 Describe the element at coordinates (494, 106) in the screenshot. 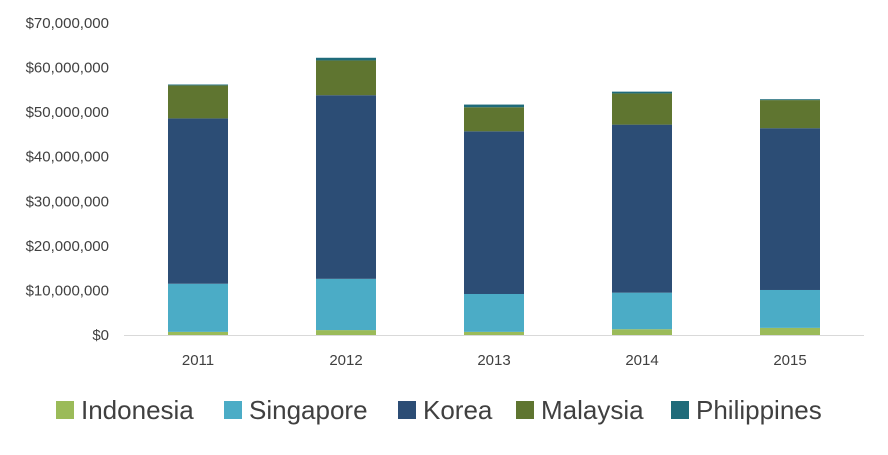

I see `bar-segment-philippines-2013` at that location.